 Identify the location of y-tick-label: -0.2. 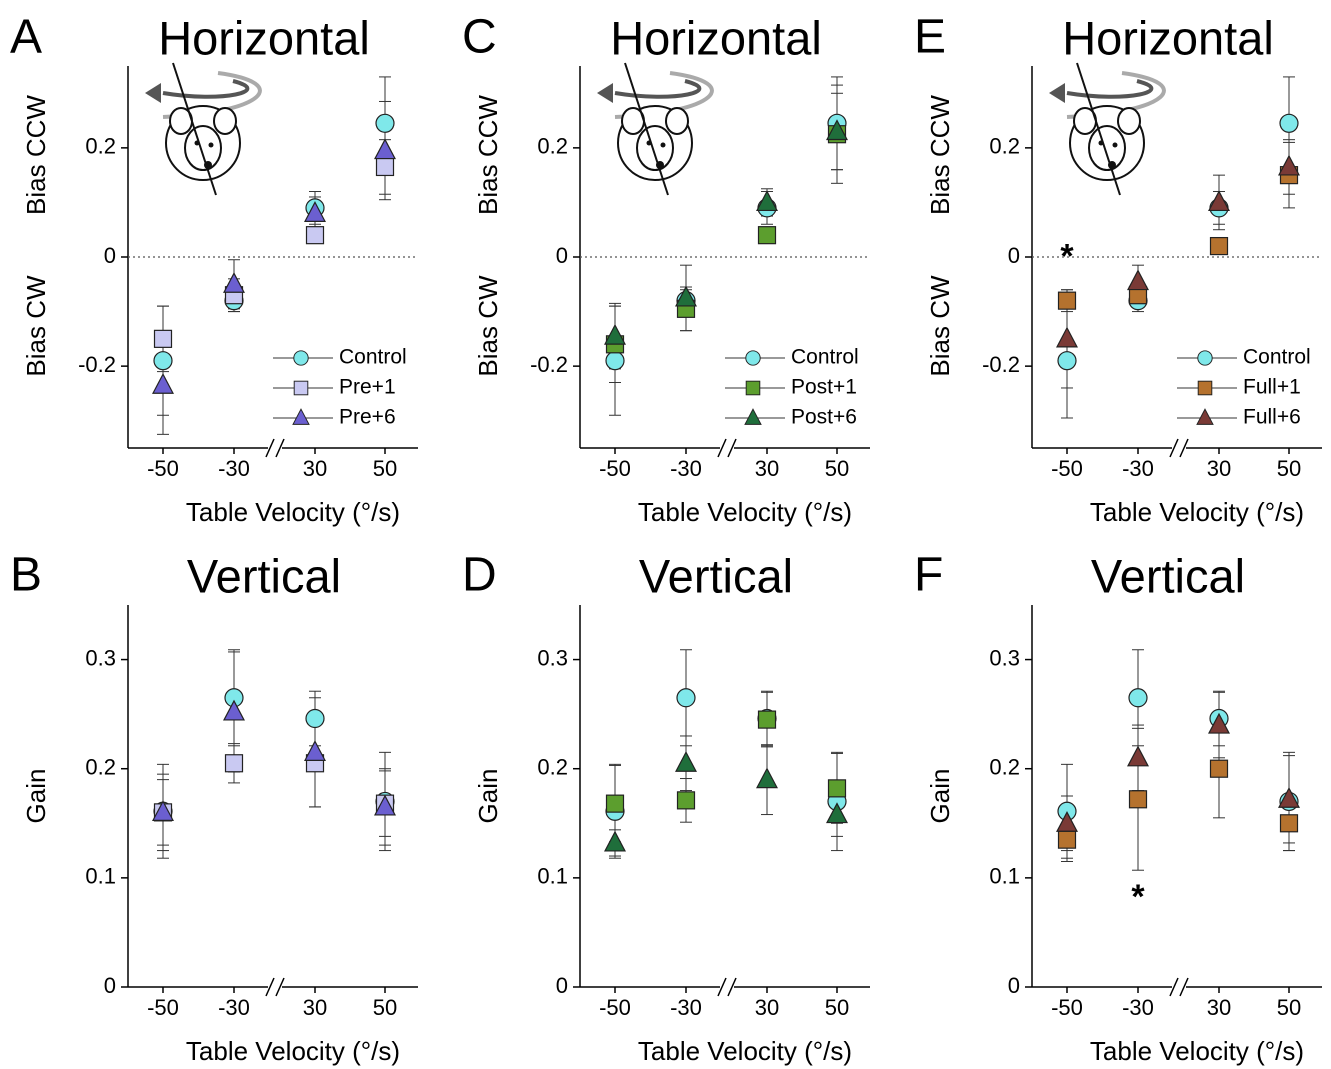
(1001, 364).